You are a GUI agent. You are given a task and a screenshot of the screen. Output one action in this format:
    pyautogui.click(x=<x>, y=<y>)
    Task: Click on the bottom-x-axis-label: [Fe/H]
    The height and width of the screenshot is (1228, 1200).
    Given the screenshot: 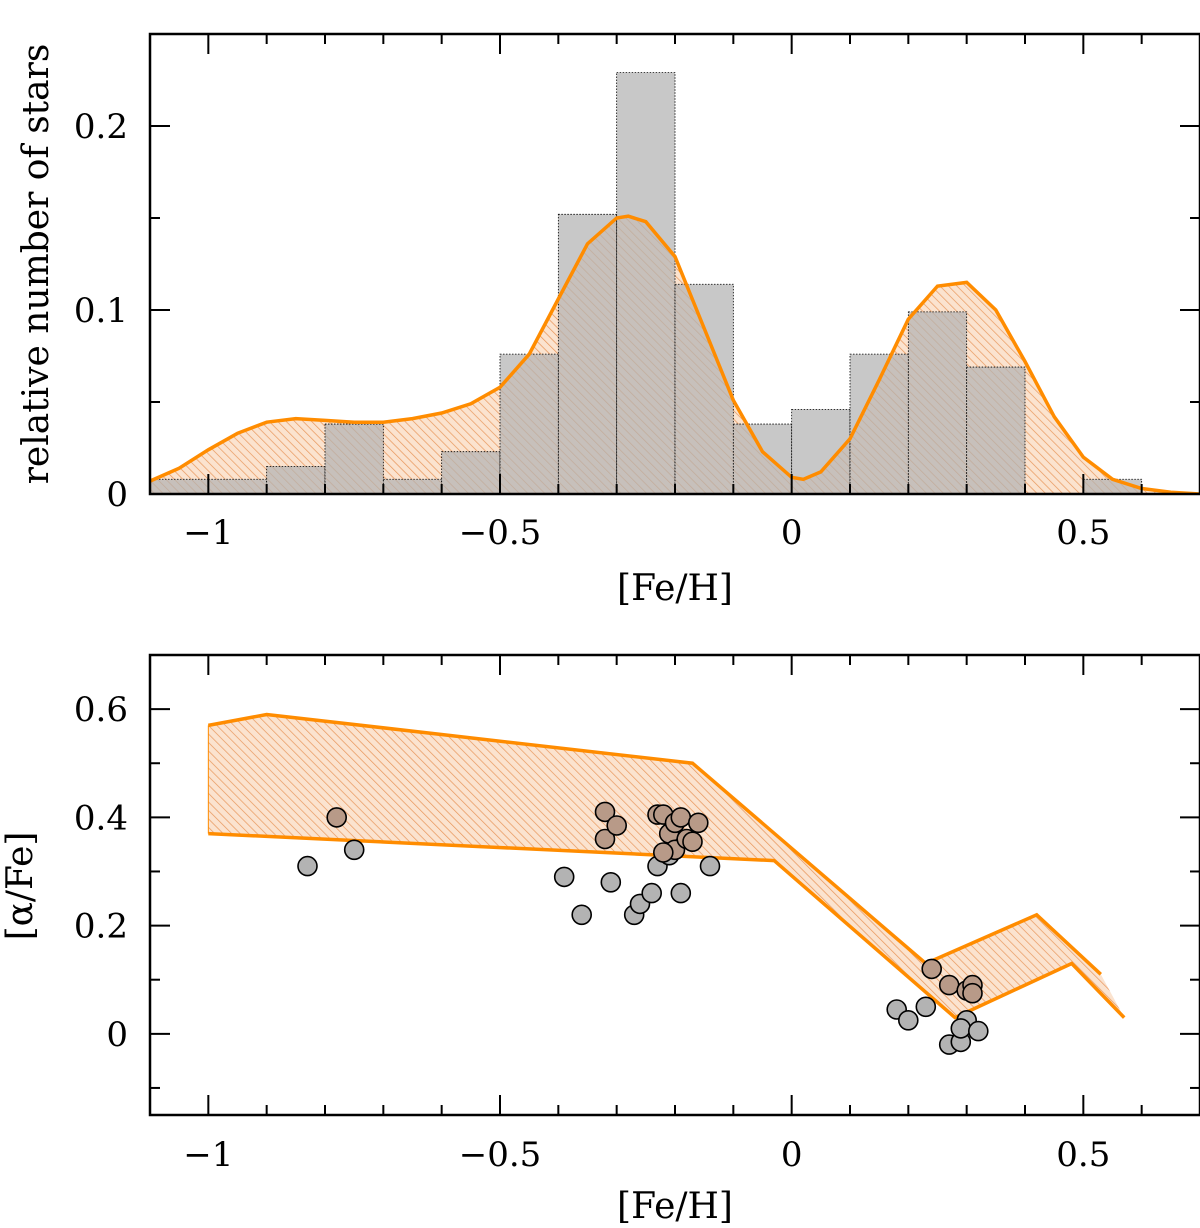 What is the action you would take?
    pyautogui.click(x=675, y=1206)
    